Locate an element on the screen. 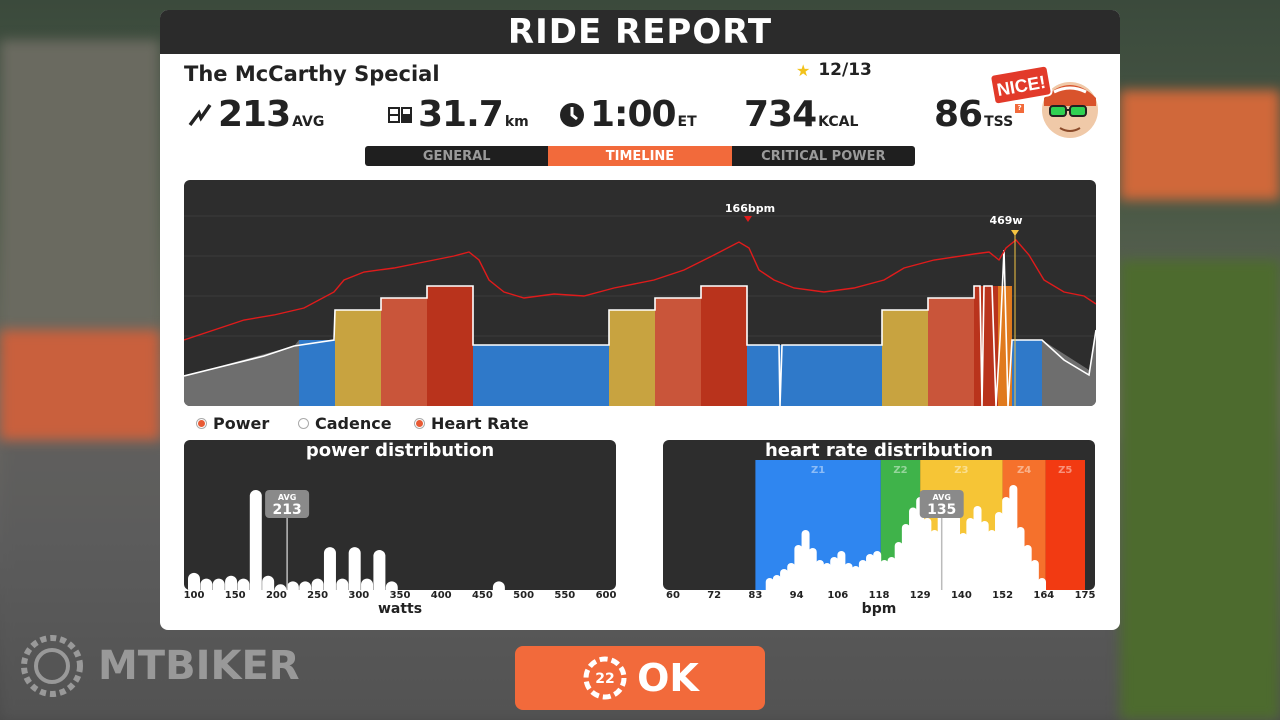 The width and height of the screenshot is (1280, 720). route-rating: ★ 12/13 is located at coordinates (834, 70).